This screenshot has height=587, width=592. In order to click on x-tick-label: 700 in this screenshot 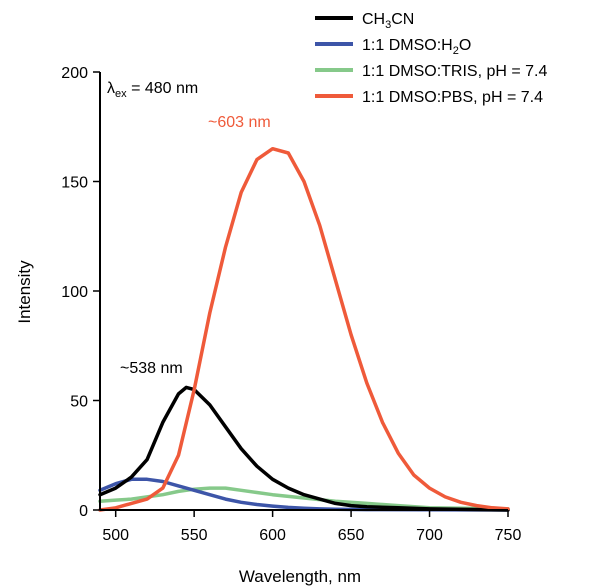, I will do `click(429, 535)`.